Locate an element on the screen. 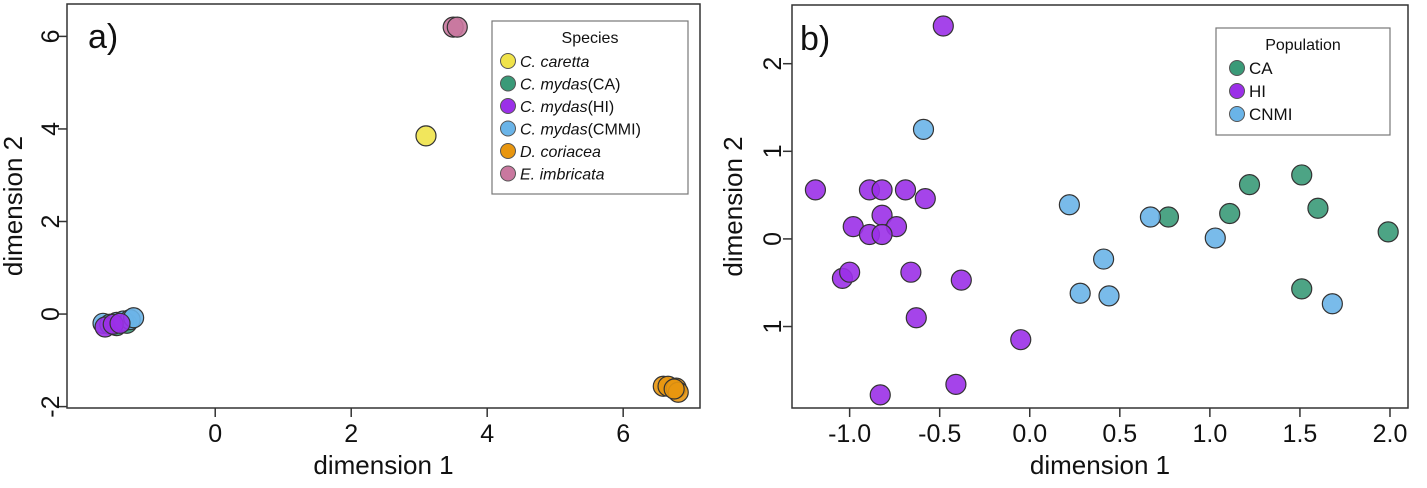 This screenshot has height=488, width=1427. legend-item: C. mydas(CA) is located at coordinates (560, 84).